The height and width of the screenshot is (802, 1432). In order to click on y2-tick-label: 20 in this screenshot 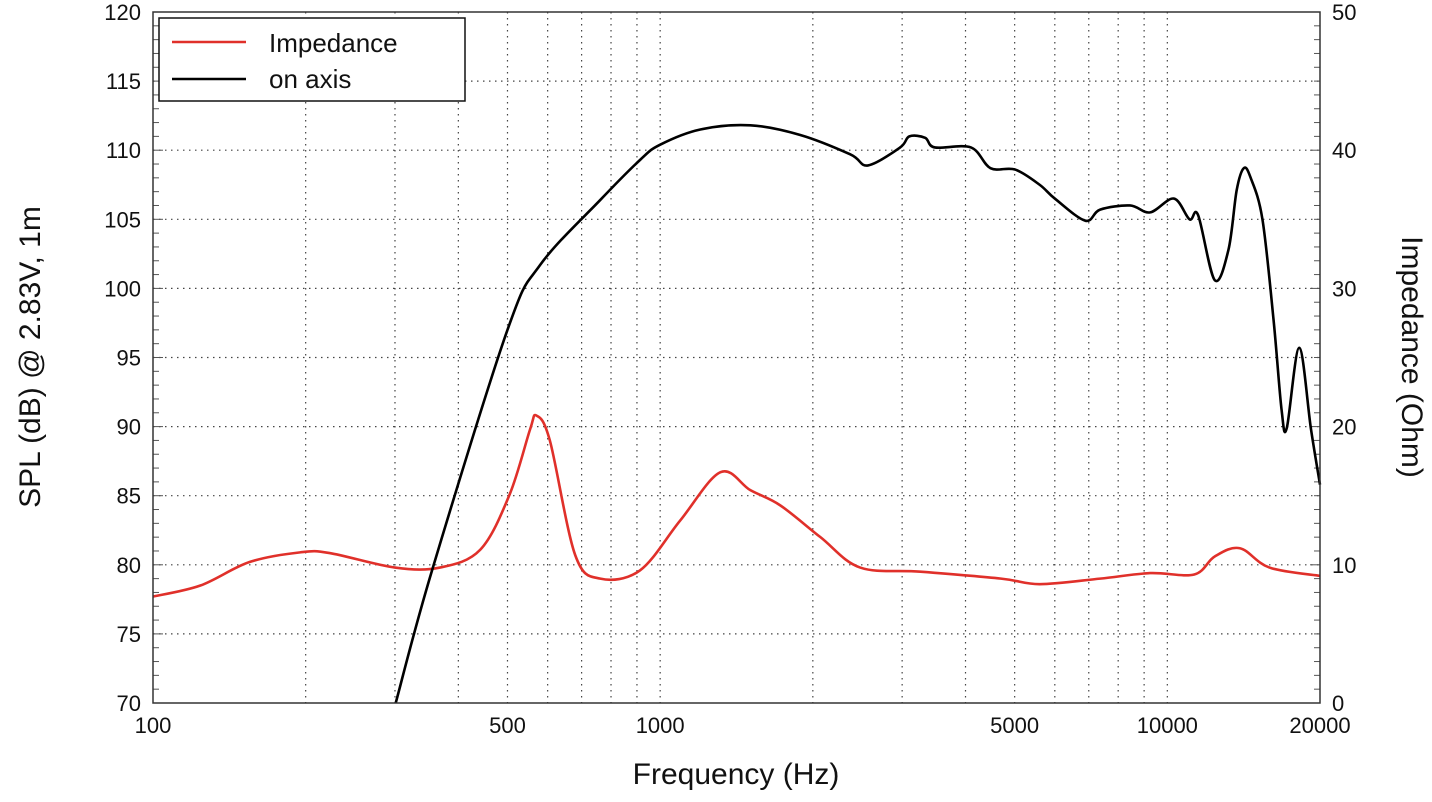, I will do `click(1344, 427)`.